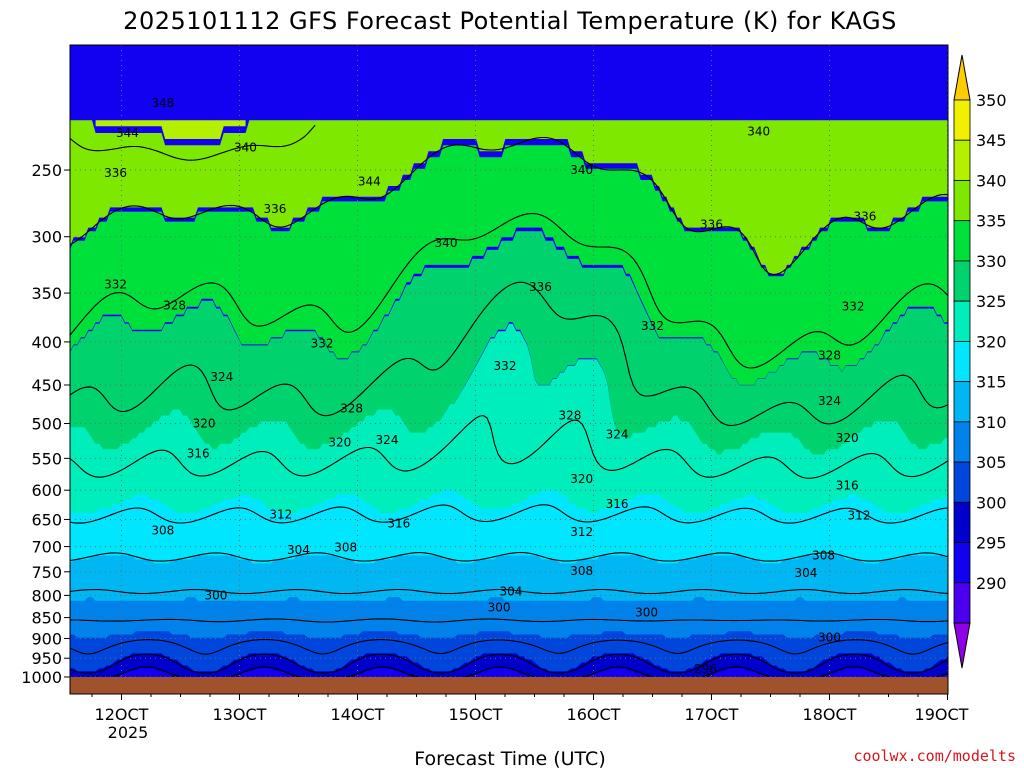 The width and height of the screenshot is (1024, 768). What do you see at coordinates (942, 714) in the screenshot?
I see `x-tick-label: 19OCT` at bounding box center [942, 714].